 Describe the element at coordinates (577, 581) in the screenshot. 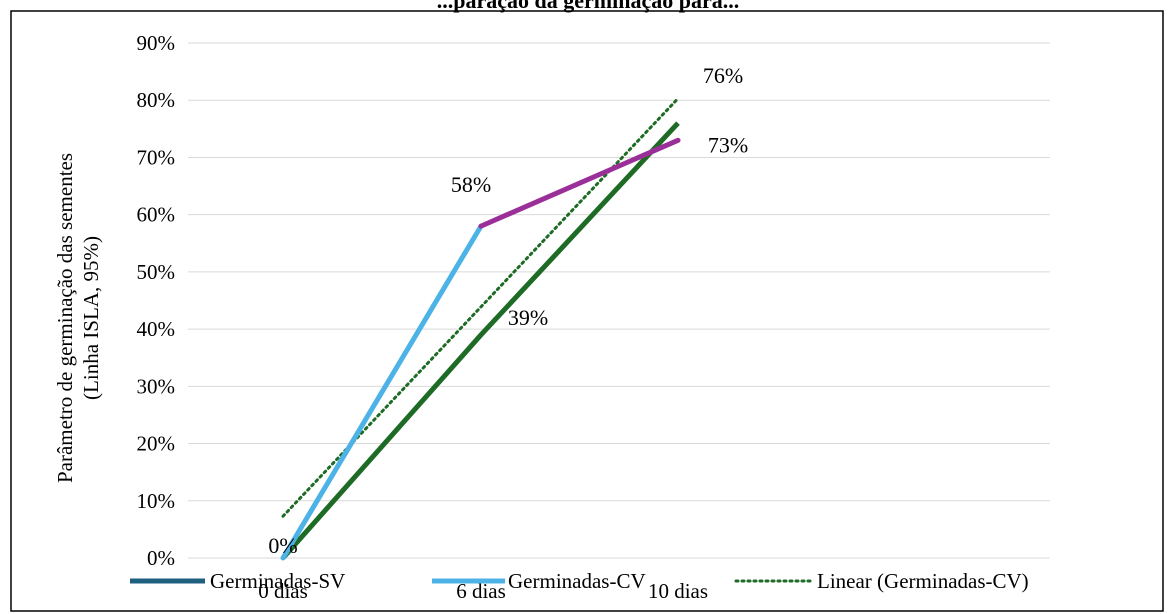

I see `legend-label: Germinadas-CV` at that location.